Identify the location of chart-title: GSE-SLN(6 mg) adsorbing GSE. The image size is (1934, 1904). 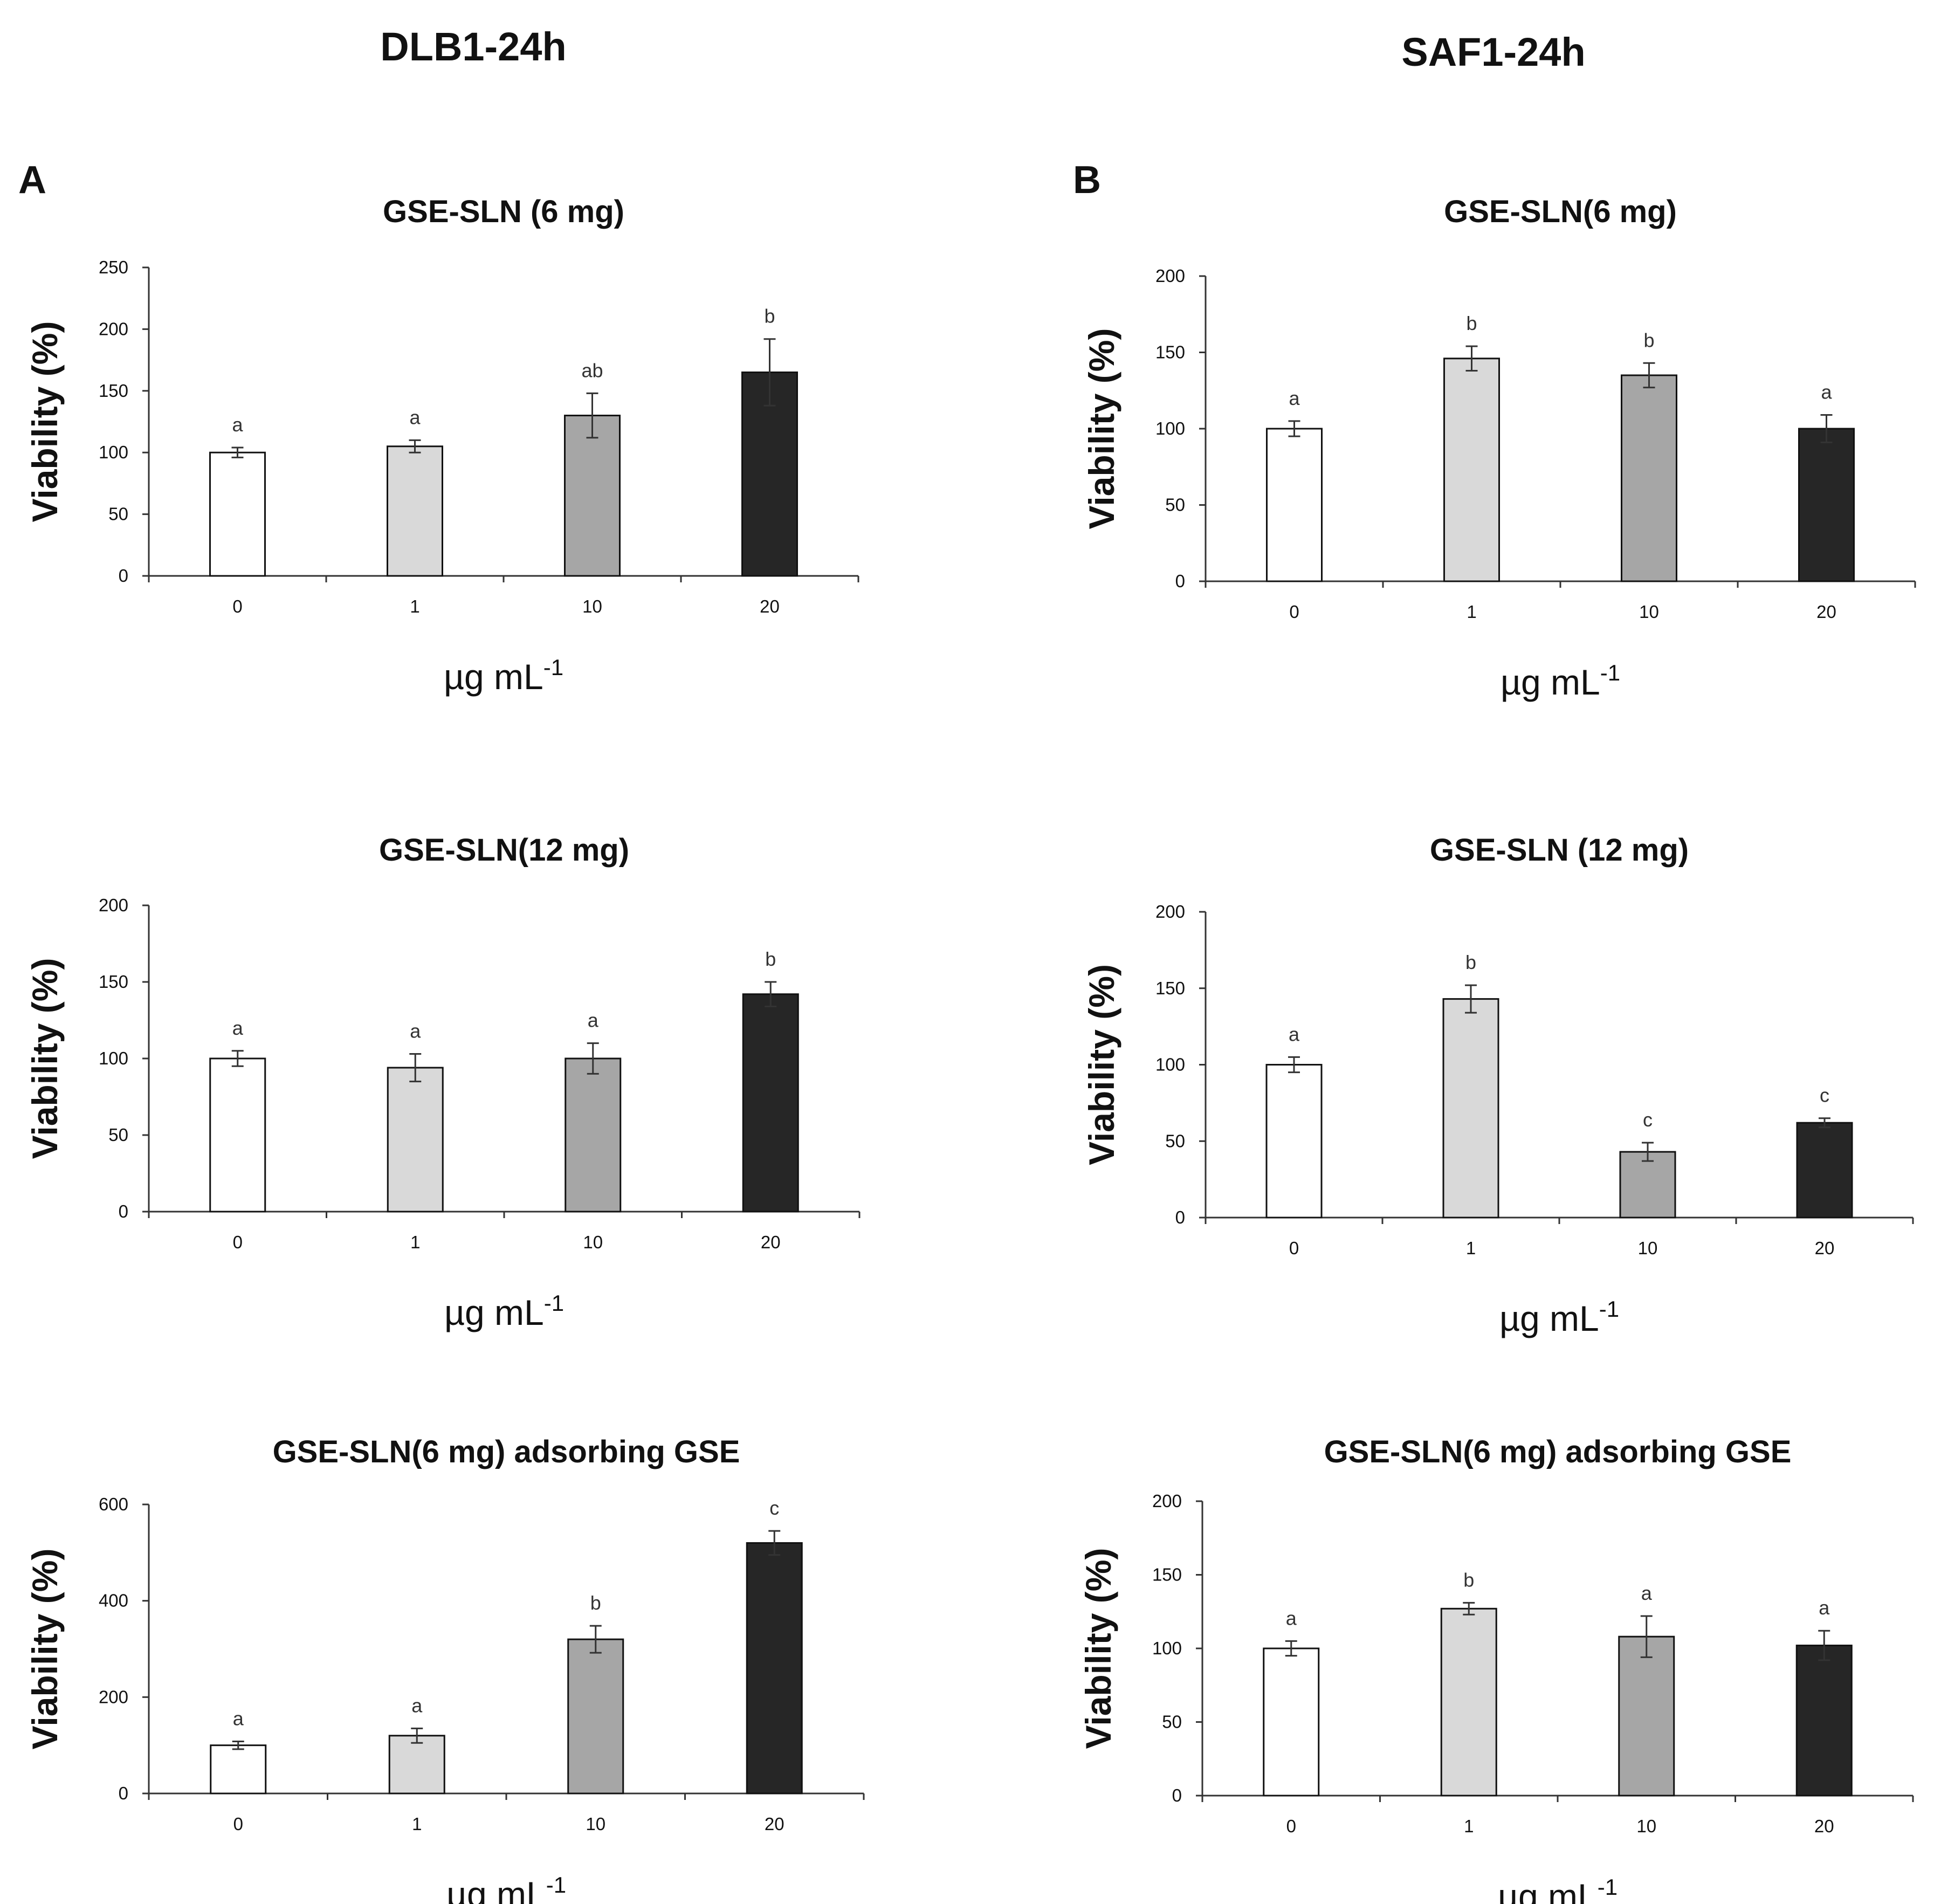
(507, 1451).